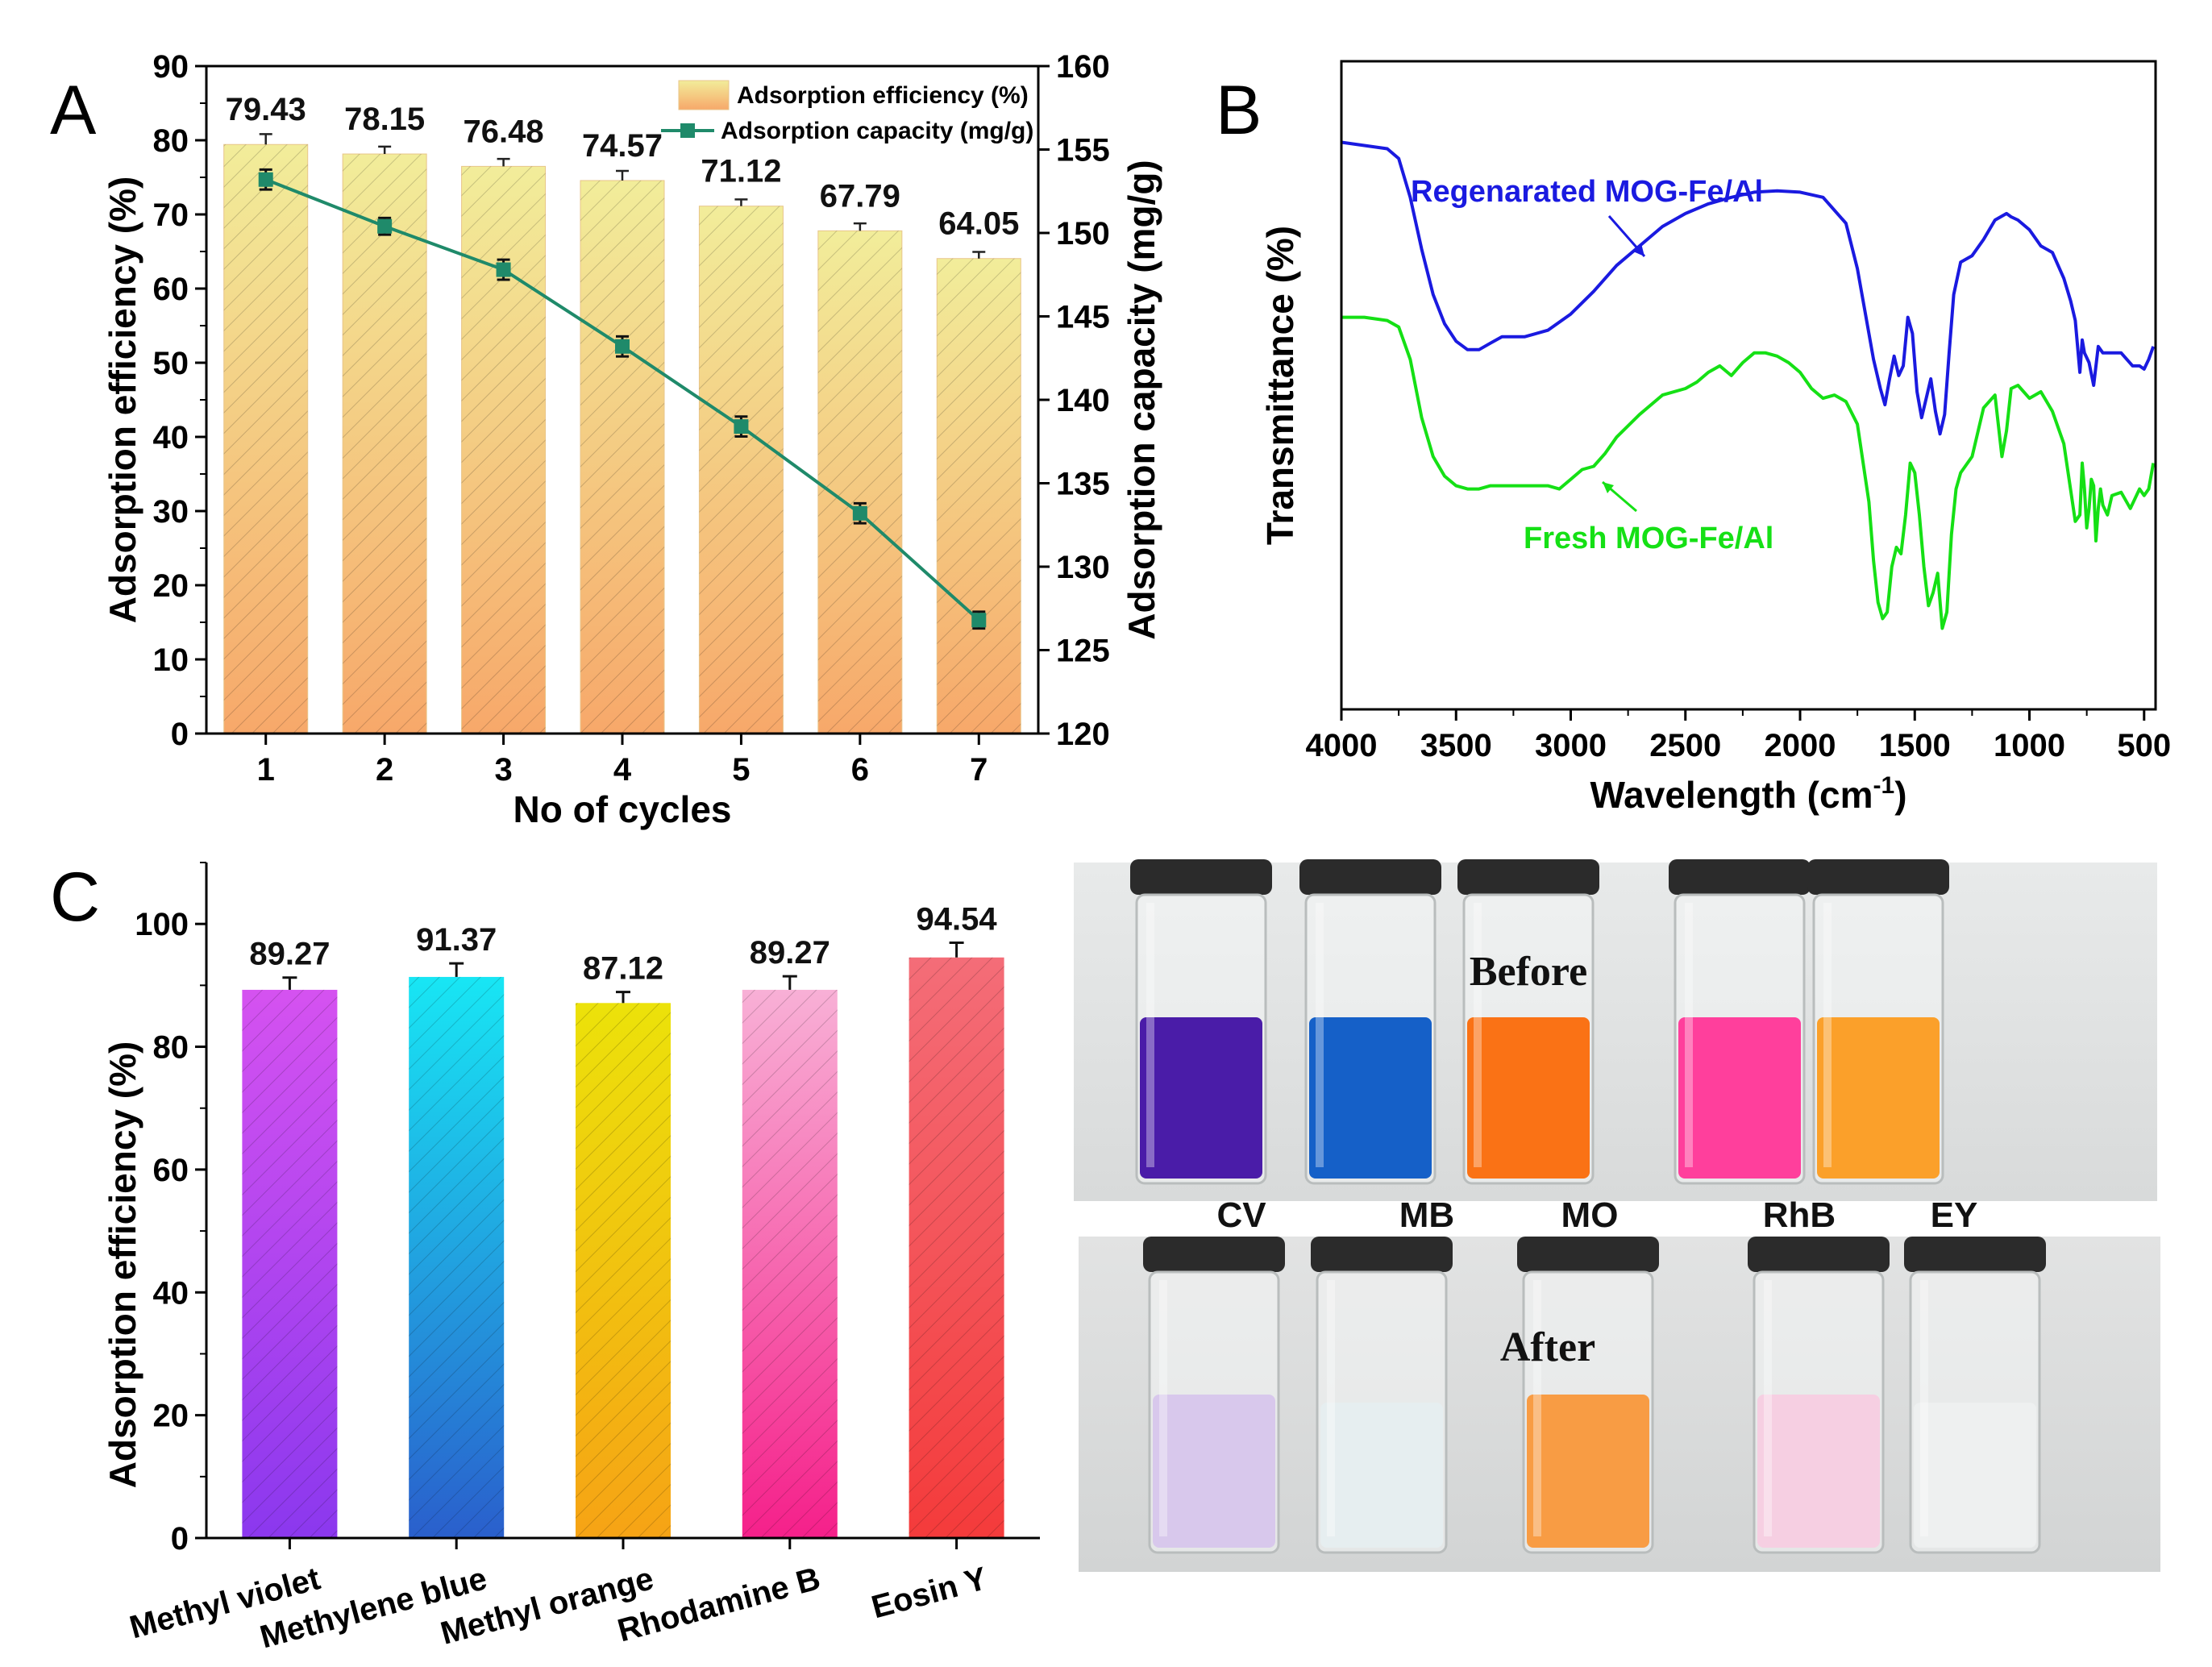 This screenshot has width=2212, height=1667. I want to click on vials-before, so click(1539, 1022).